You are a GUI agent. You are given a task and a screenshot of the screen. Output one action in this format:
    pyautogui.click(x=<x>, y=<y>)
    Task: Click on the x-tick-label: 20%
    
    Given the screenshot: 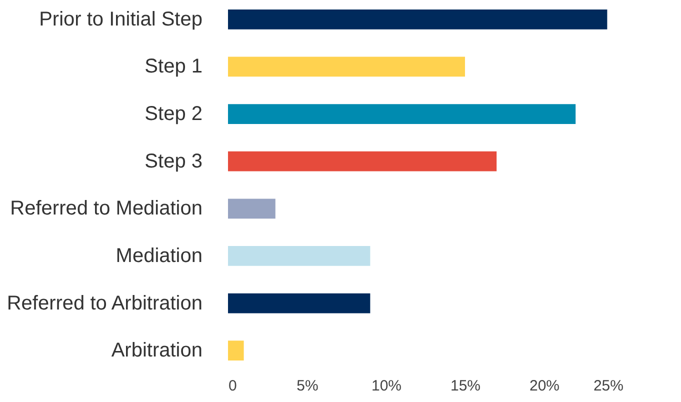 What is the action you would take?
    pyautogui.click(x=544, y=386)
    